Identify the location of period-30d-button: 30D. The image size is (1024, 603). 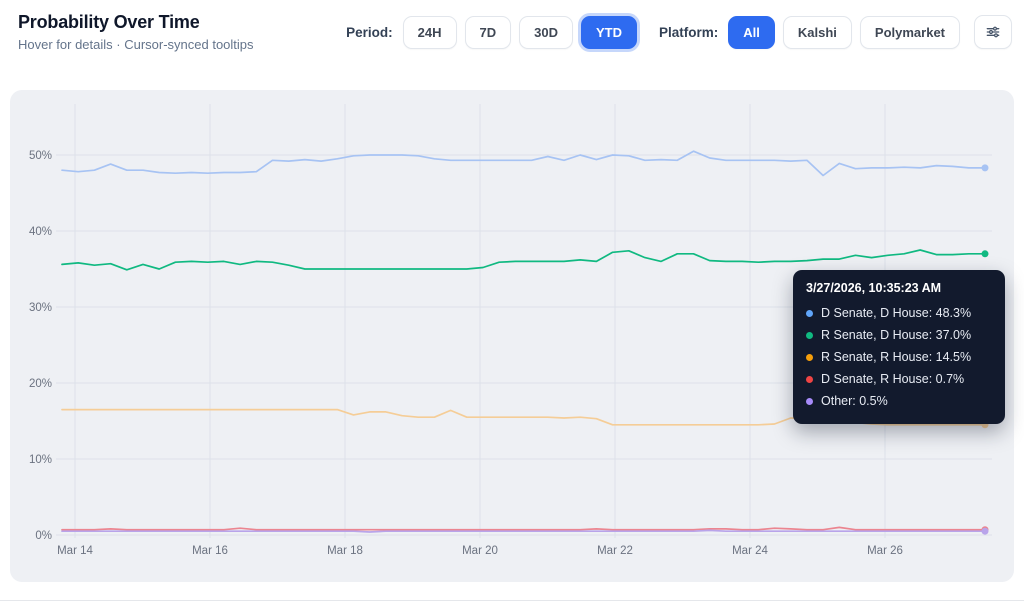
(546, 32).